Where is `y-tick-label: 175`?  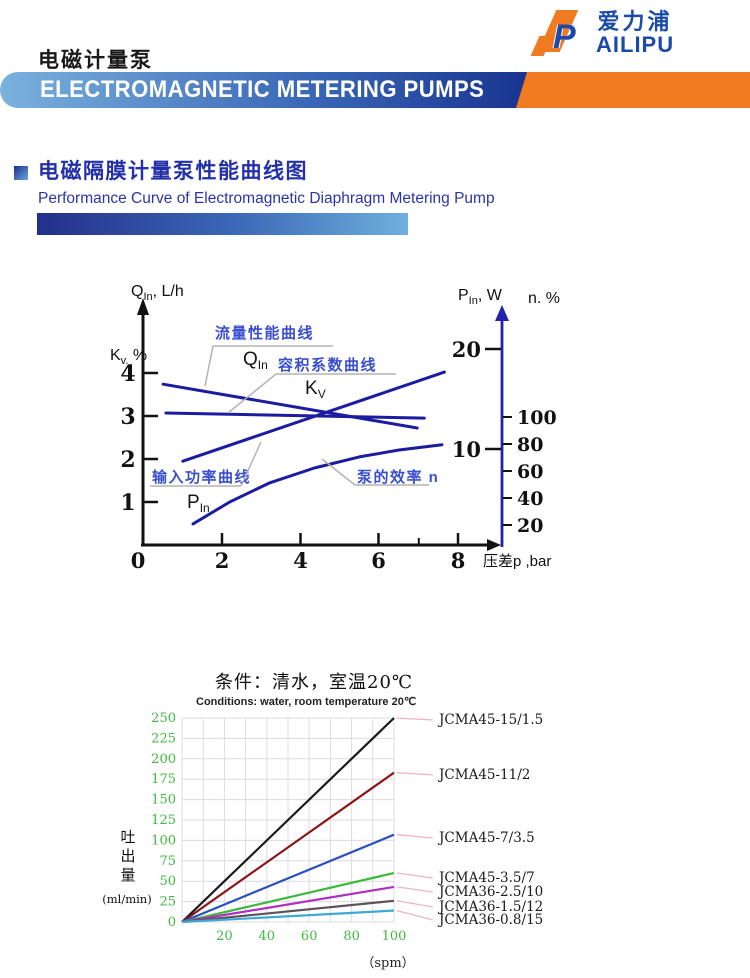
y-tick-label: 175 is located at coordinates (163, 779).